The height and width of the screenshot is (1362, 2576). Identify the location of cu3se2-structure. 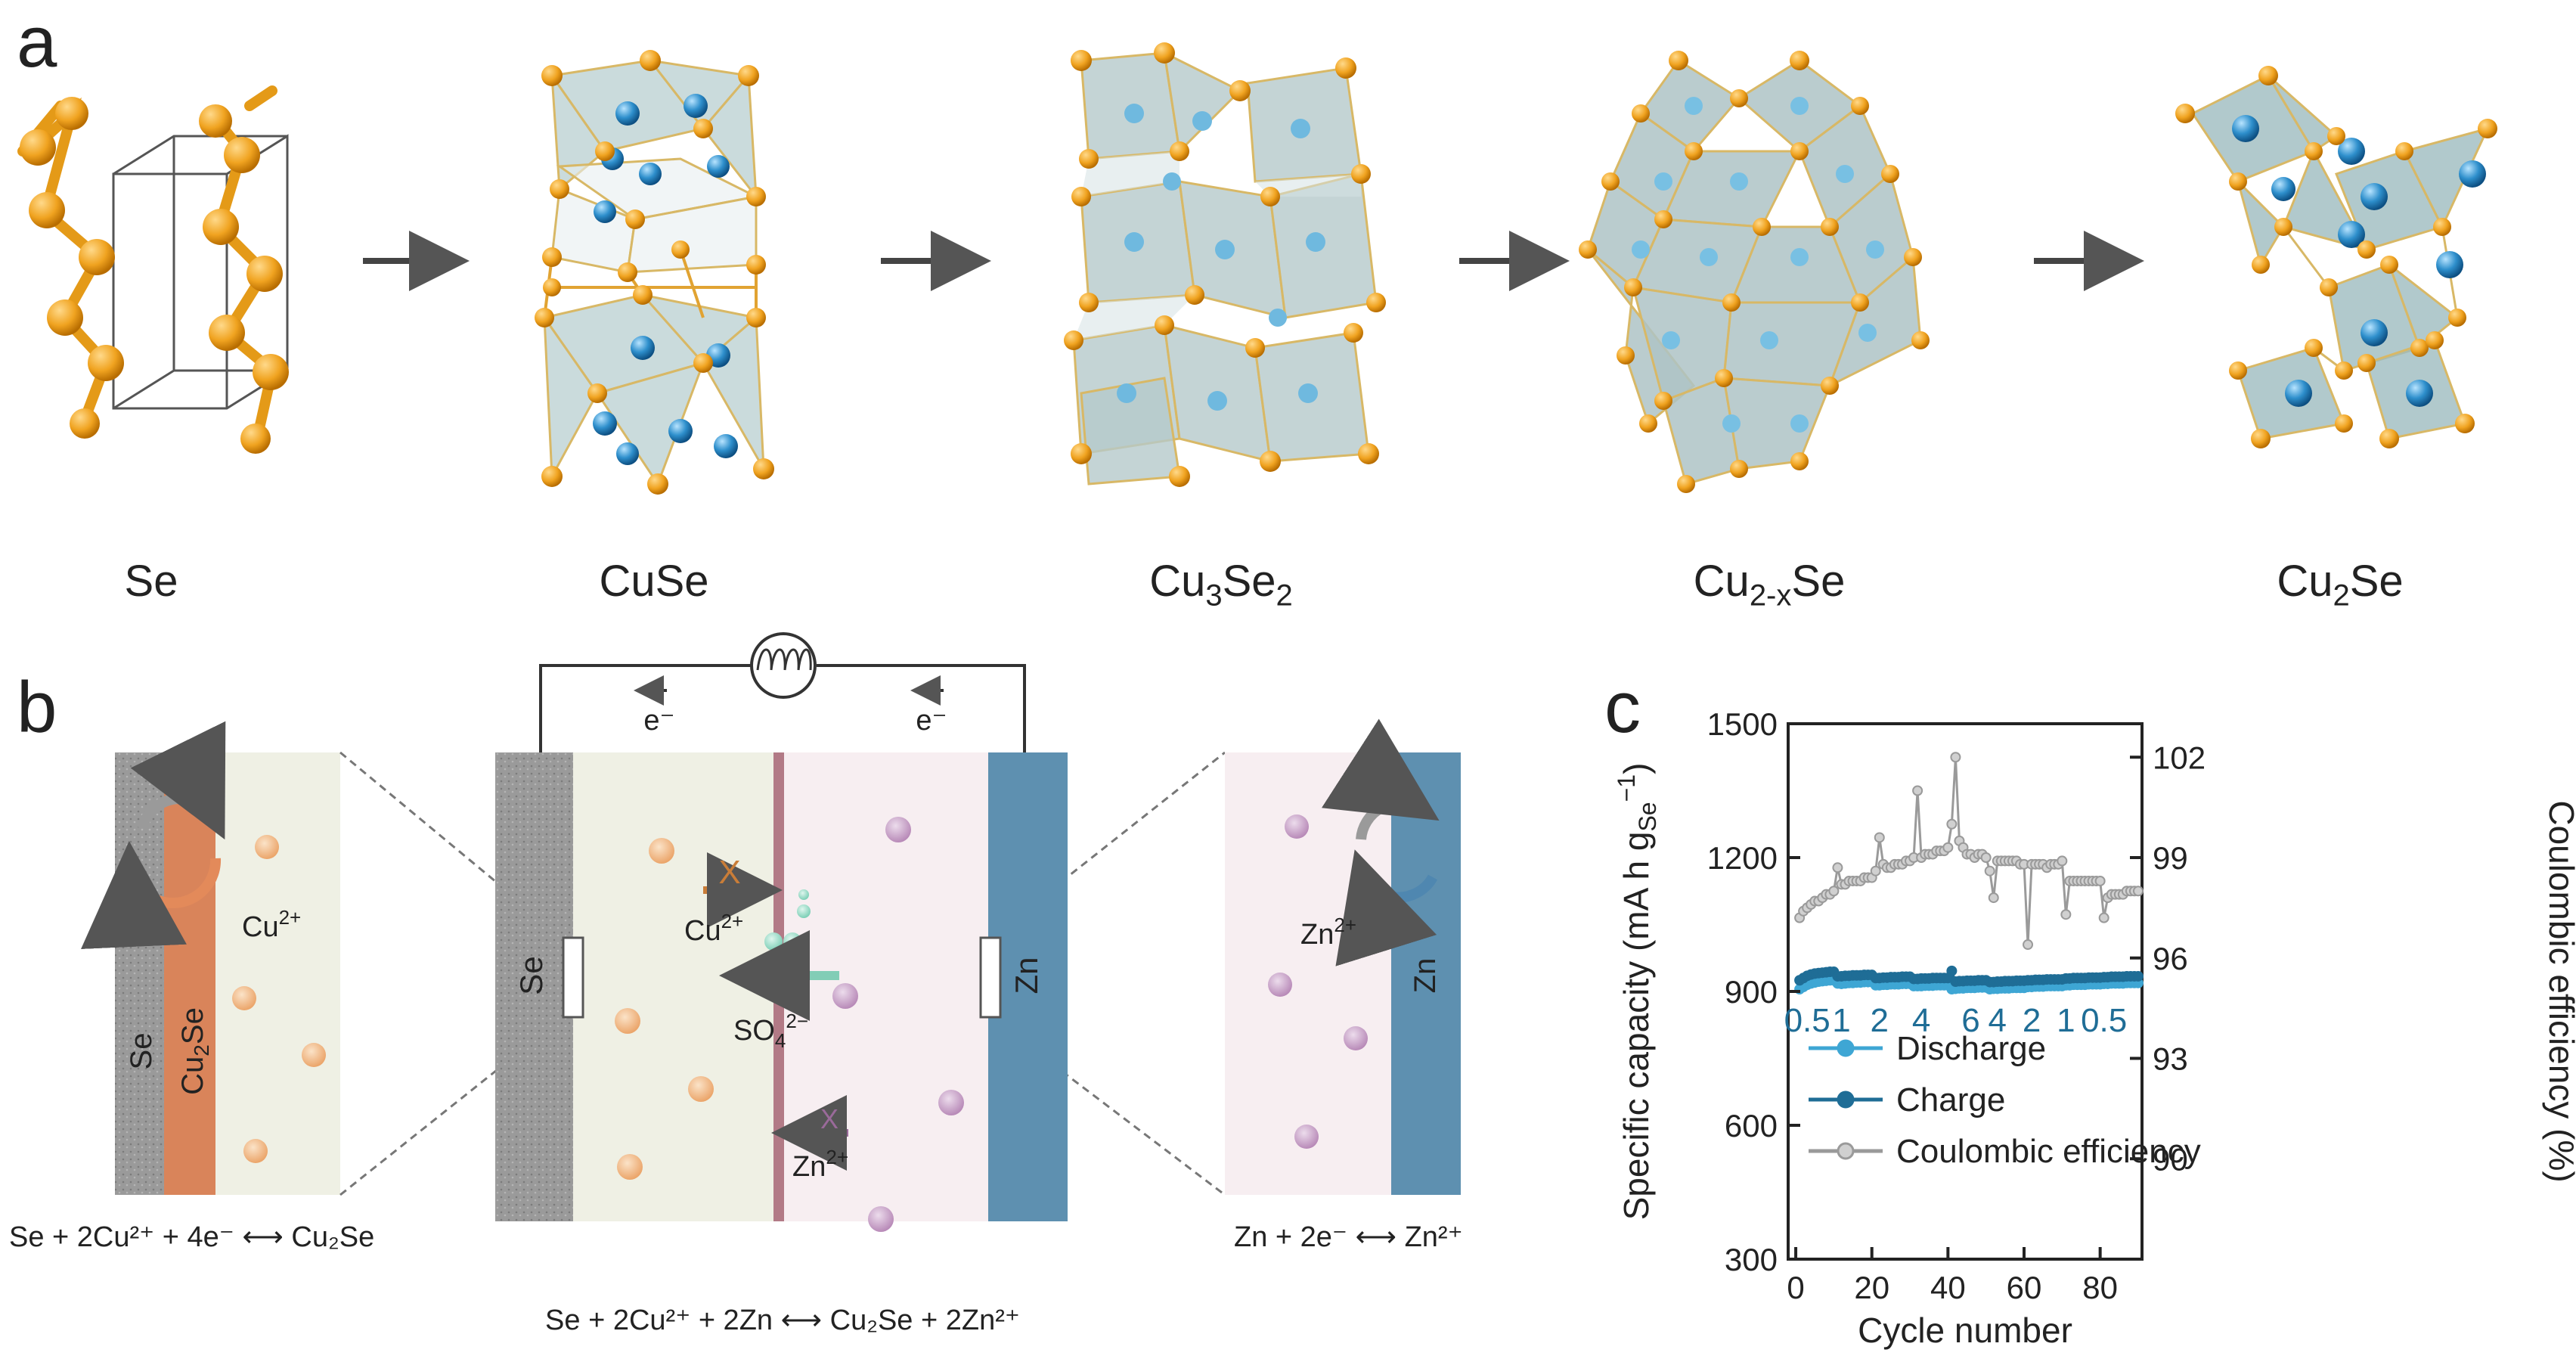
(1225, 264).